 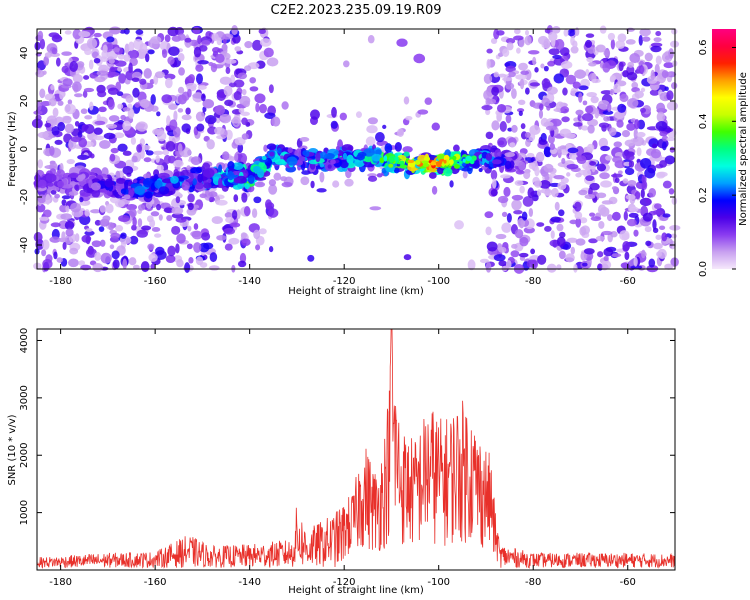 What do you see at coordinates (24, 101) in the screenshot?
I see `y-tick-label: 20` at bounding box center [24, 101].